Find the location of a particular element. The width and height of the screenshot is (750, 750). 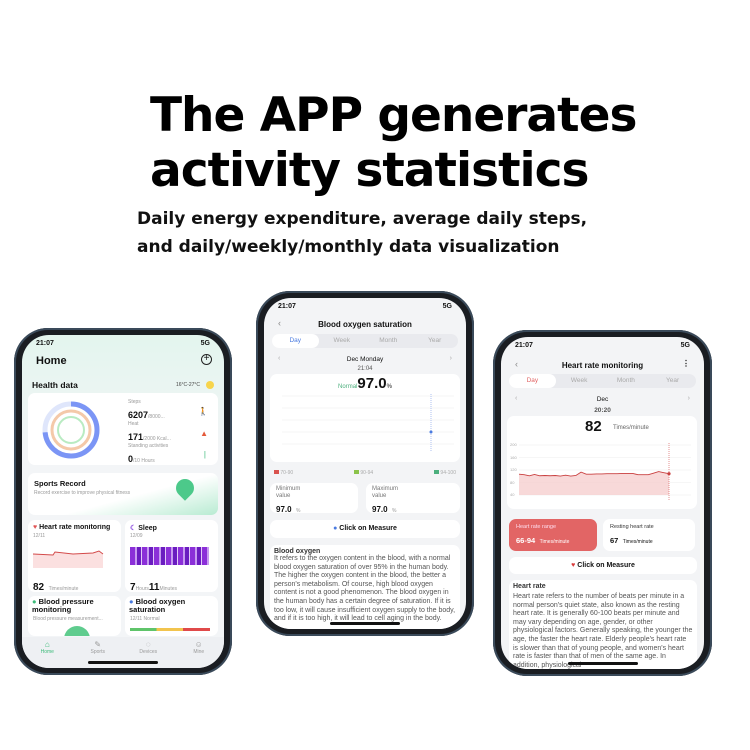

value: 82 is located at coordinates (39, 587).